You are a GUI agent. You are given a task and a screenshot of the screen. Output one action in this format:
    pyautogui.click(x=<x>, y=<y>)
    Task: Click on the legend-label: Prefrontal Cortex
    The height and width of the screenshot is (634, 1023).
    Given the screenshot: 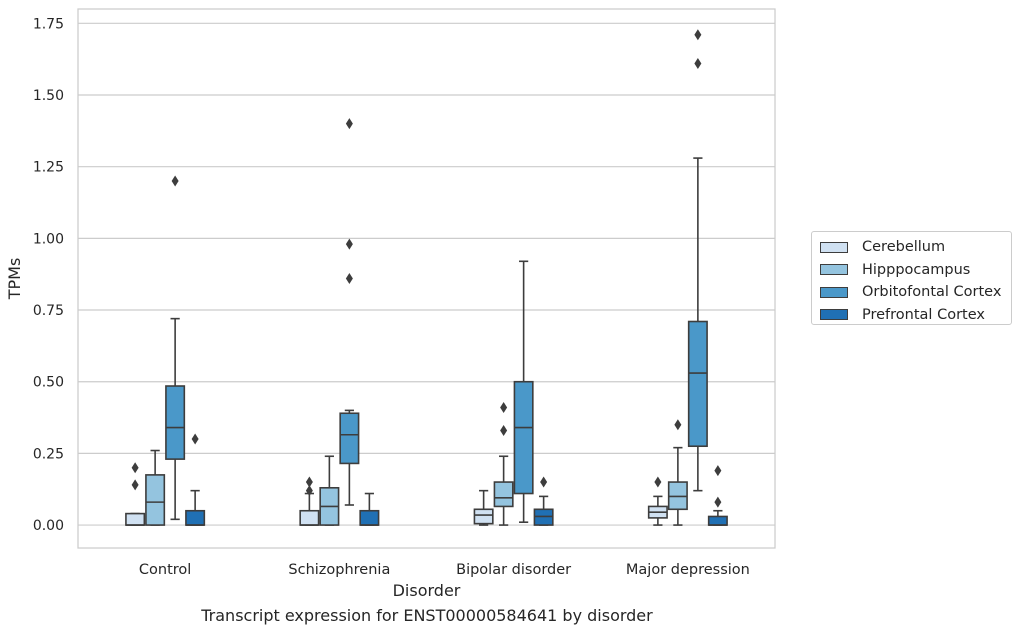 What is the action you would take?
    pyautogui.click(x=923, y=314)
    